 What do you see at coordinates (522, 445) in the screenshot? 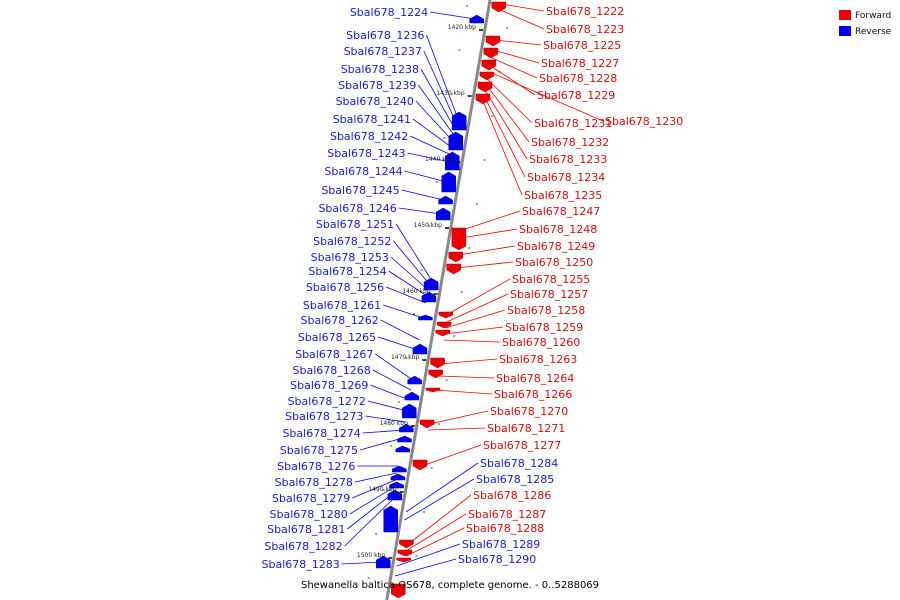
I see `gene-label-forward: Sbal678_1277` at bounding box center [522, 445].